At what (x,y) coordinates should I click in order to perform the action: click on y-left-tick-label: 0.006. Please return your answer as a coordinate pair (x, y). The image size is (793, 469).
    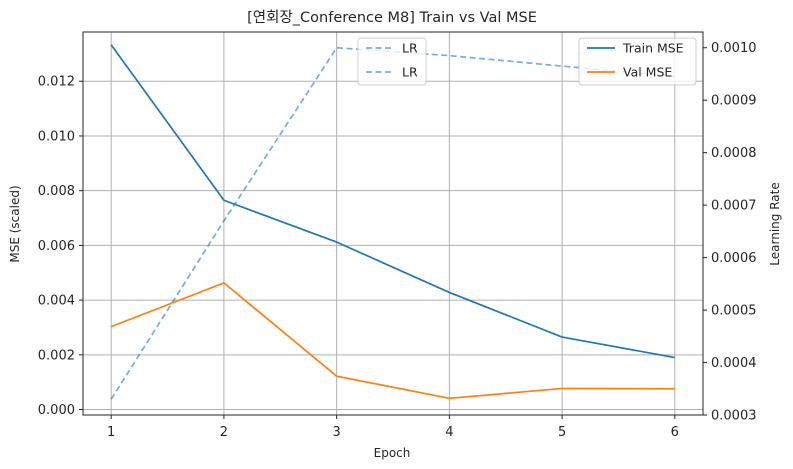
    Looking at the image, I should click on (56, 246).